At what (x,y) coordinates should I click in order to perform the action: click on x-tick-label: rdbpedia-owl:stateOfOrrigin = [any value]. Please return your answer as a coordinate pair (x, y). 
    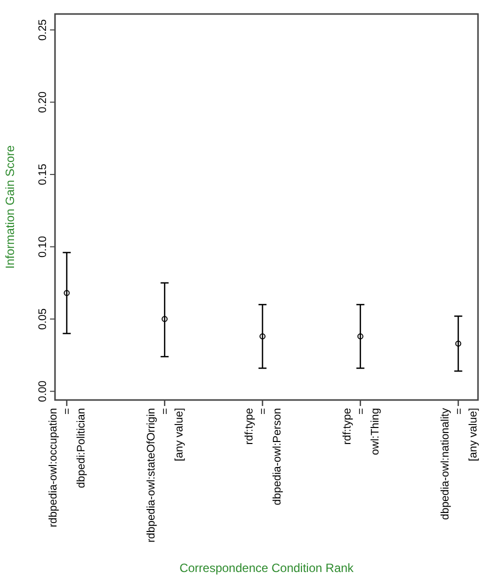
    Looking at the image, I should click on (166, 475).